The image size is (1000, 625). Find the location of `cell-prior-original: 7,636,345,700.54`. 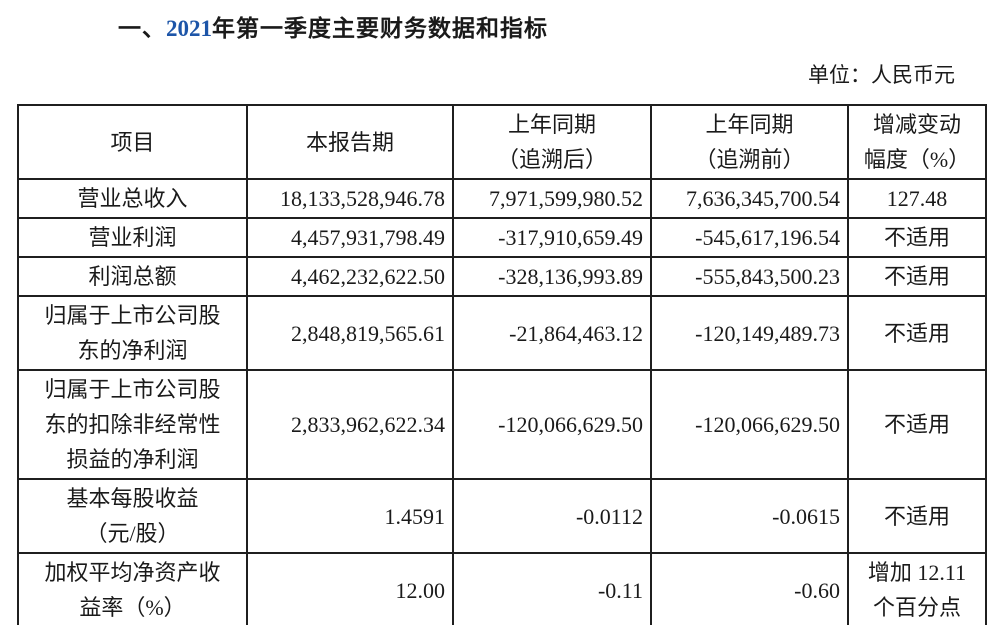

cell-prior-original: 7,636,345,700.54 is located at coordinates (749, 198).